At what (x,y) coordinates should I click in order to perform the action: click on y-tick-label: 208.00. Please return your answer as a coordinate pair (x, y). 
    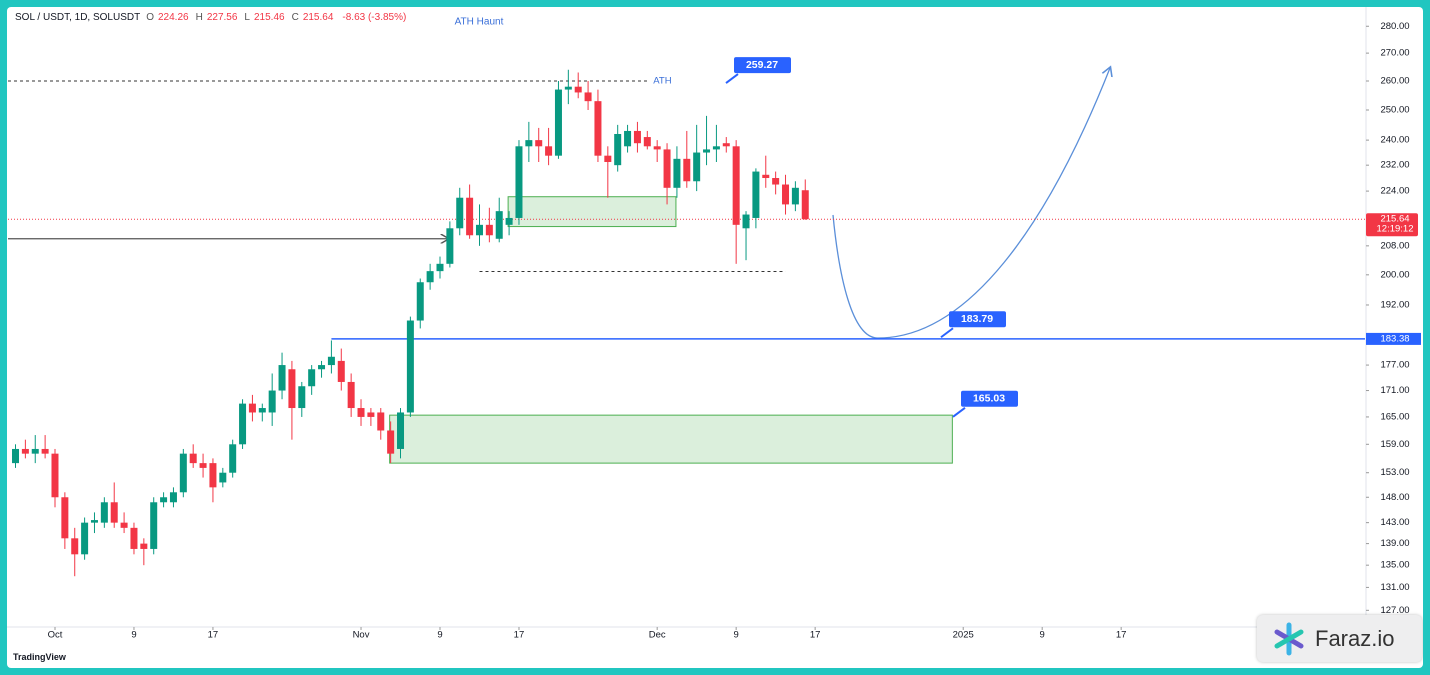
    Looking at the image, I should click on (1394, 245).